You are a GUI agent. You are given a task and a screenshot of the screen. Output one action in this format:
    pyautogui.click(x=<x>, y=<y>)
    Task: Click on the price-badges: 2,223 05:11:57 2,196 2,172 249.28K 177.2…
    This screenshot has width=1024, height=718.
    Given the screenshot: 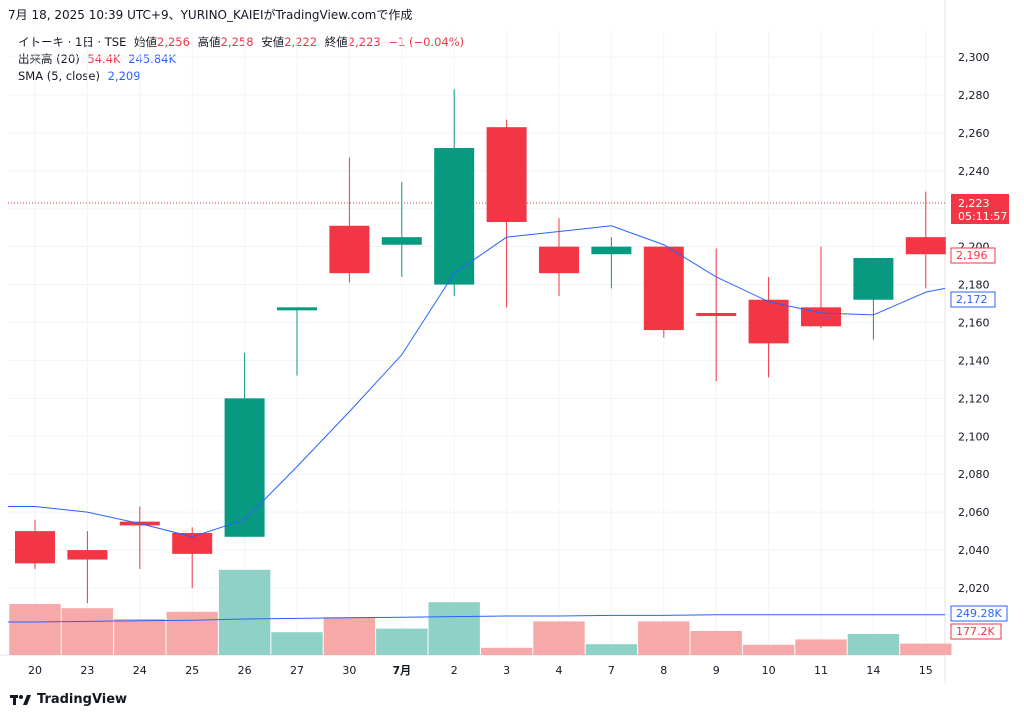 What is the action you would take?
    pyautogui.click(x=979, y=417)
    